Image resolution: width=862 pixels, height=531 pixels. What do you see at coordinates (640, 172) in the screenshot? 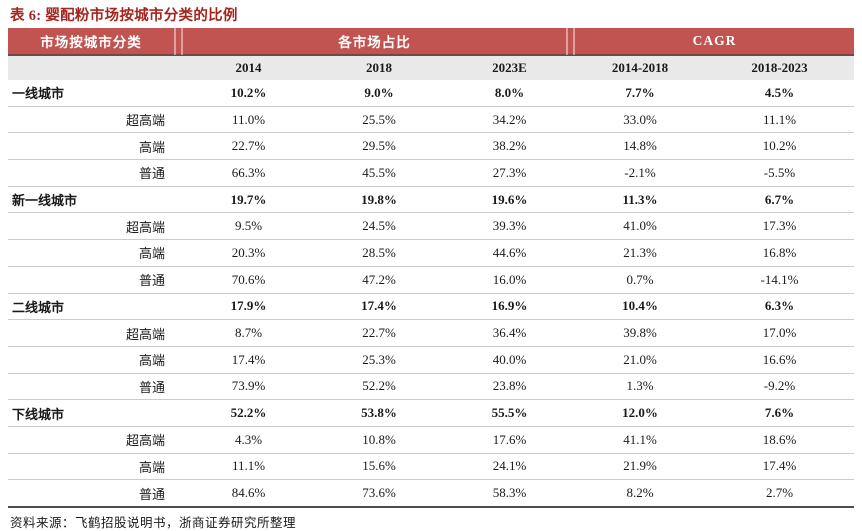
I see `value-cell: -2.1%` at bounding box center [640, 172].